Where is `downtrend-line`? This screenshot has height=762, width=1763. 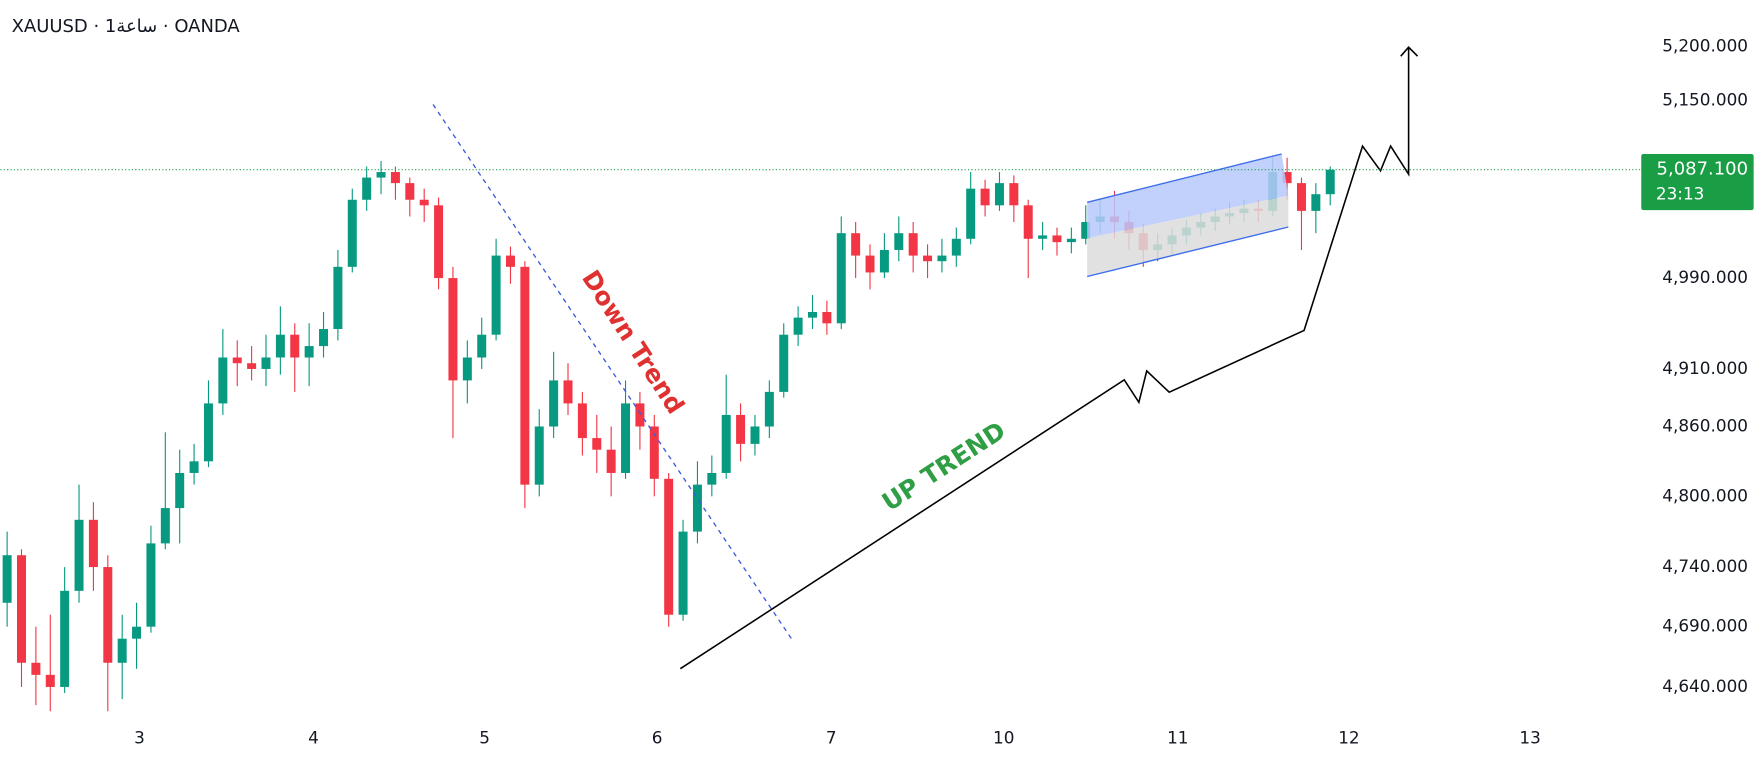 downtrend-line is located at coordinates (613, 372).